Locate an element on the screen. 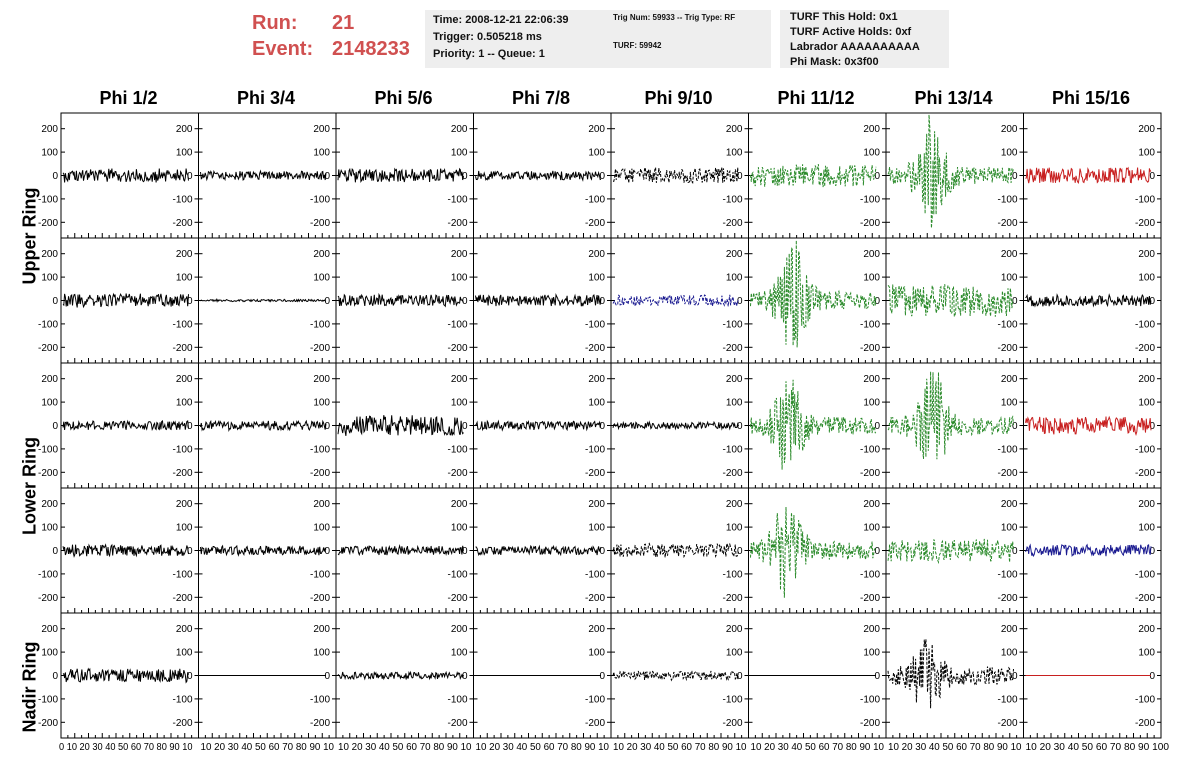  event-number: 2148233 is located at coordinates (371, 49).